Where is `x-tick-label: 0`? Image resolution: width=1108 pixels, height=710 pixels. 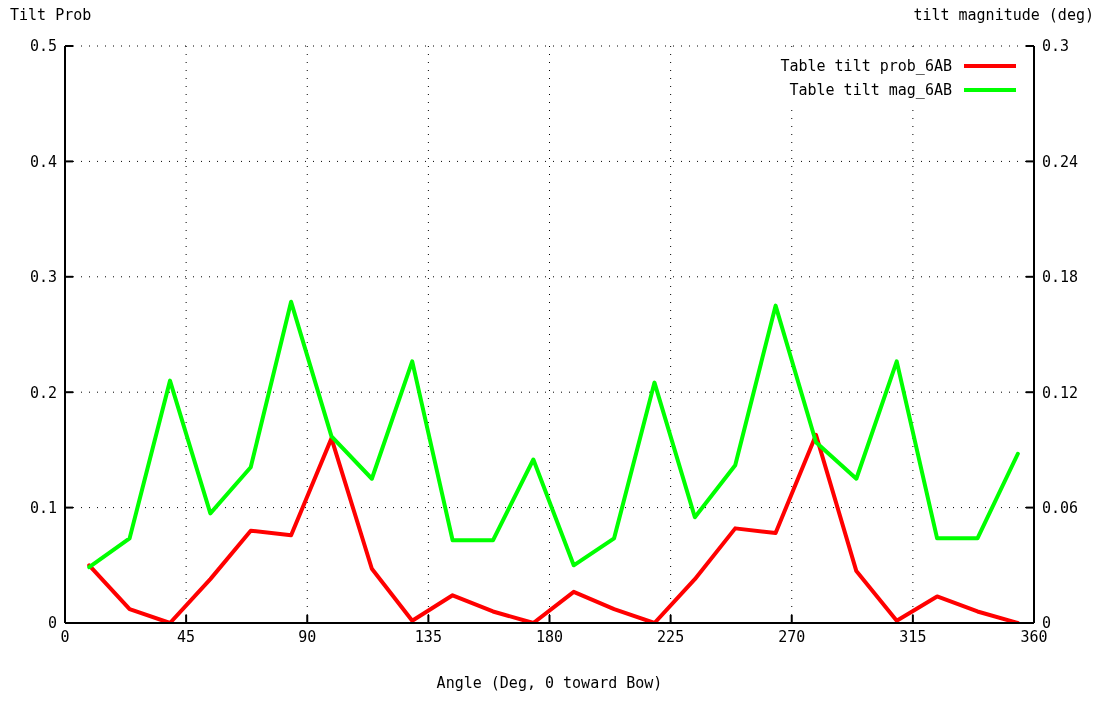 x-tick-label: 0 is located at coordinates (65, 636).